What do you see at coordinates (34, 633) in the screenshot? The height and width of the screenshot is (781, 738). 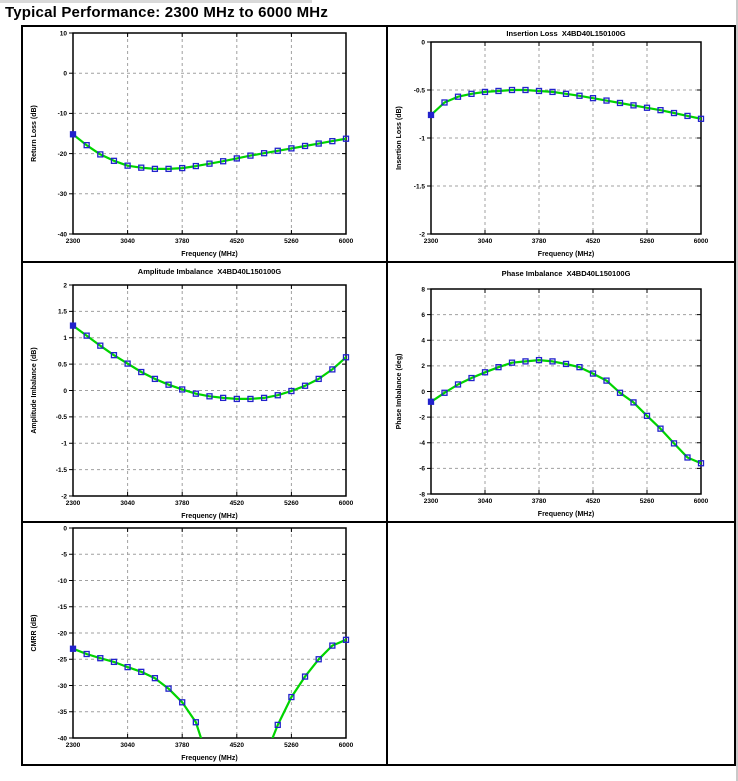 I see `svg-text: CMRR (dB)` at bounding box center [34, 633].